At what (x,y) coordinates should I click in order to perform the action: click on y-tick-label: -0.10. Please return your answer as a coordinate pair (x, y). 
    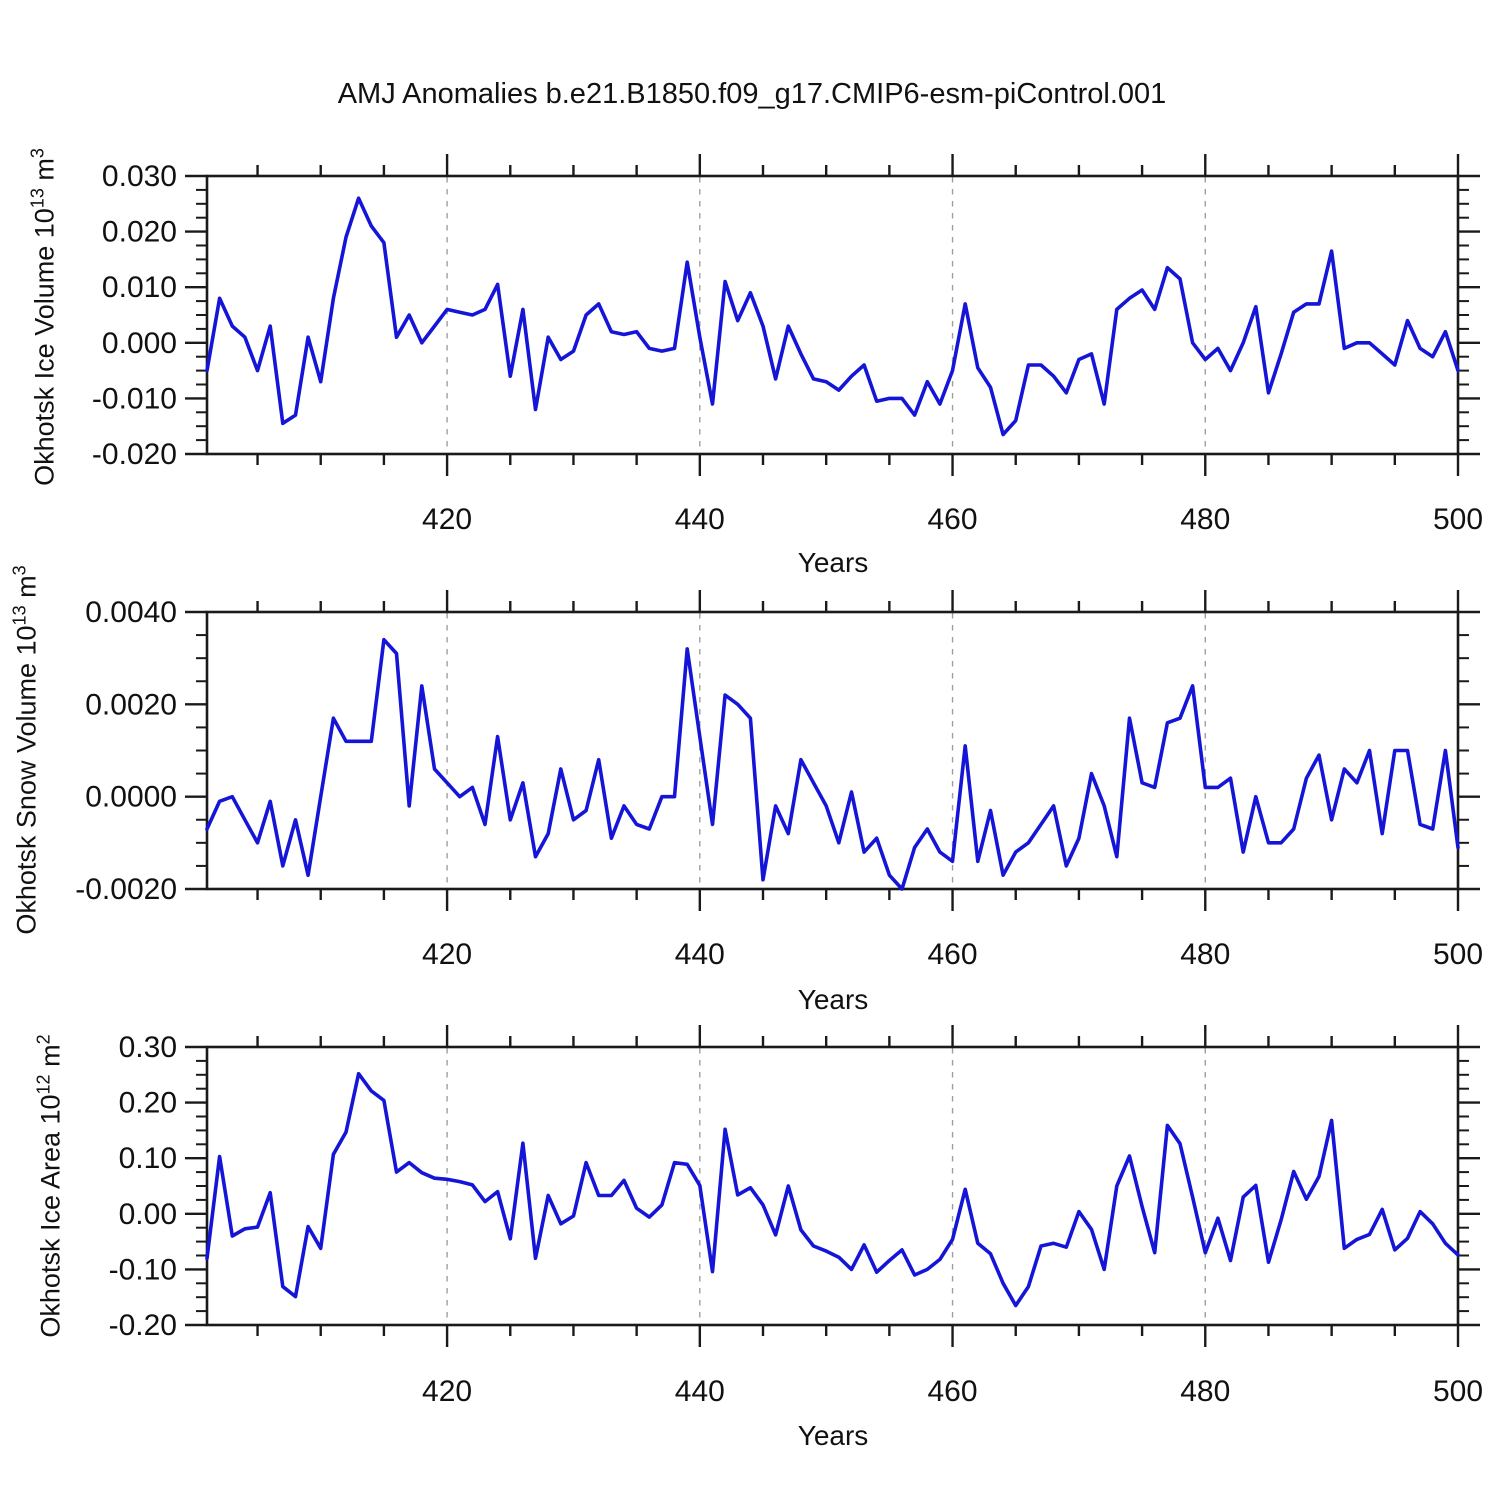
    Looking at the image, I should click on (143, 1269).